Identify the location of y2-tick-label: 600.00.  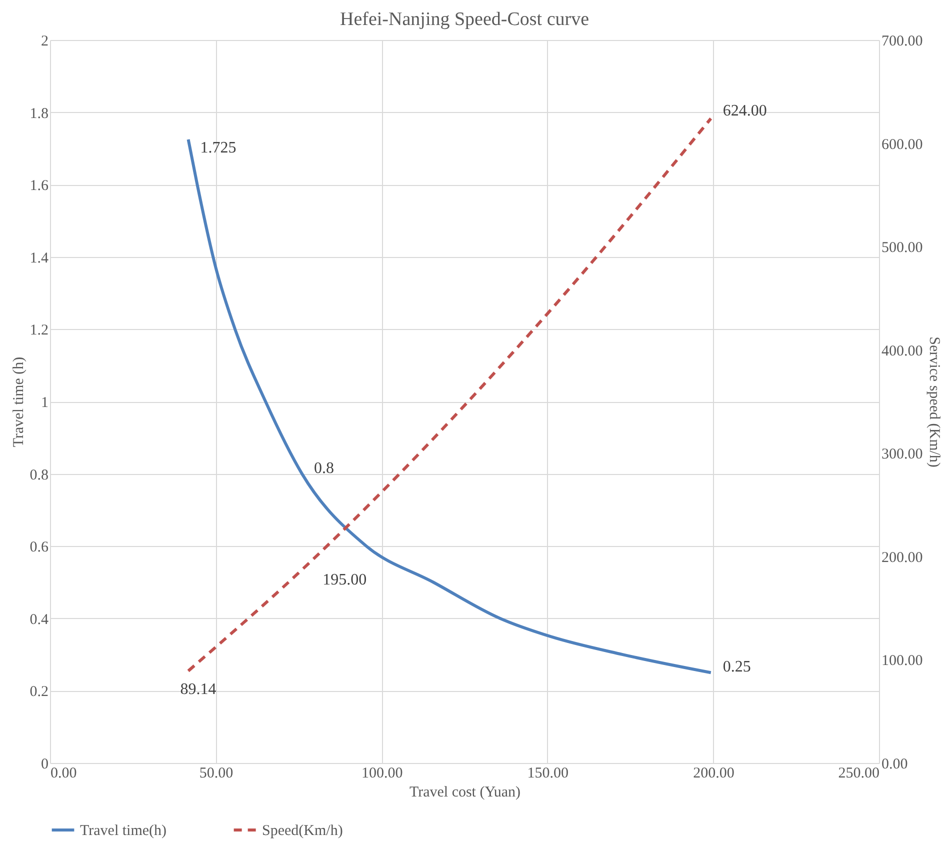
(902, 144).